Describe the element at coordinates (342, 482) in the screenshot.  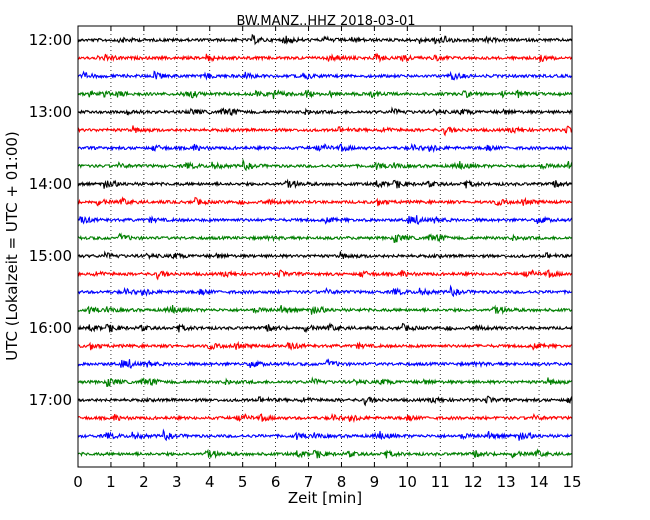
I see `x-tick-label: 8` at that location.